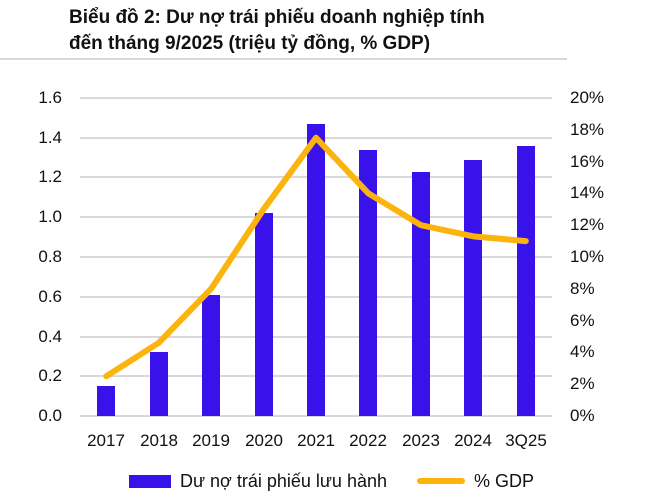  Describe the element at coordinates (283, 480) in the screenshot. I see `legend-bonds-label: Dư nợ trái phiếu lưu hành` at that location.